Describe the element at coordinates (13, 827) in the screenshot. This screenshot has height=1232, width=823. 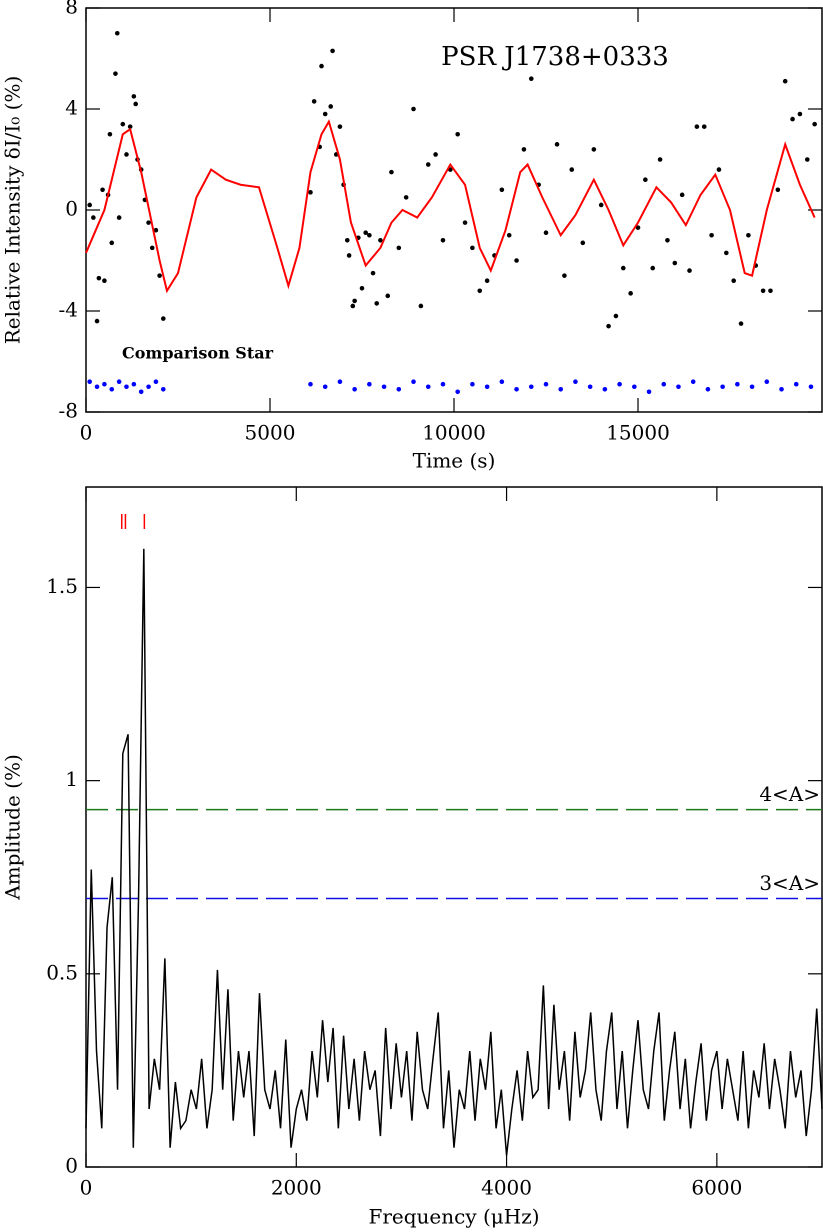
I see `y-axis-label: Amplitude (%)` at that location.